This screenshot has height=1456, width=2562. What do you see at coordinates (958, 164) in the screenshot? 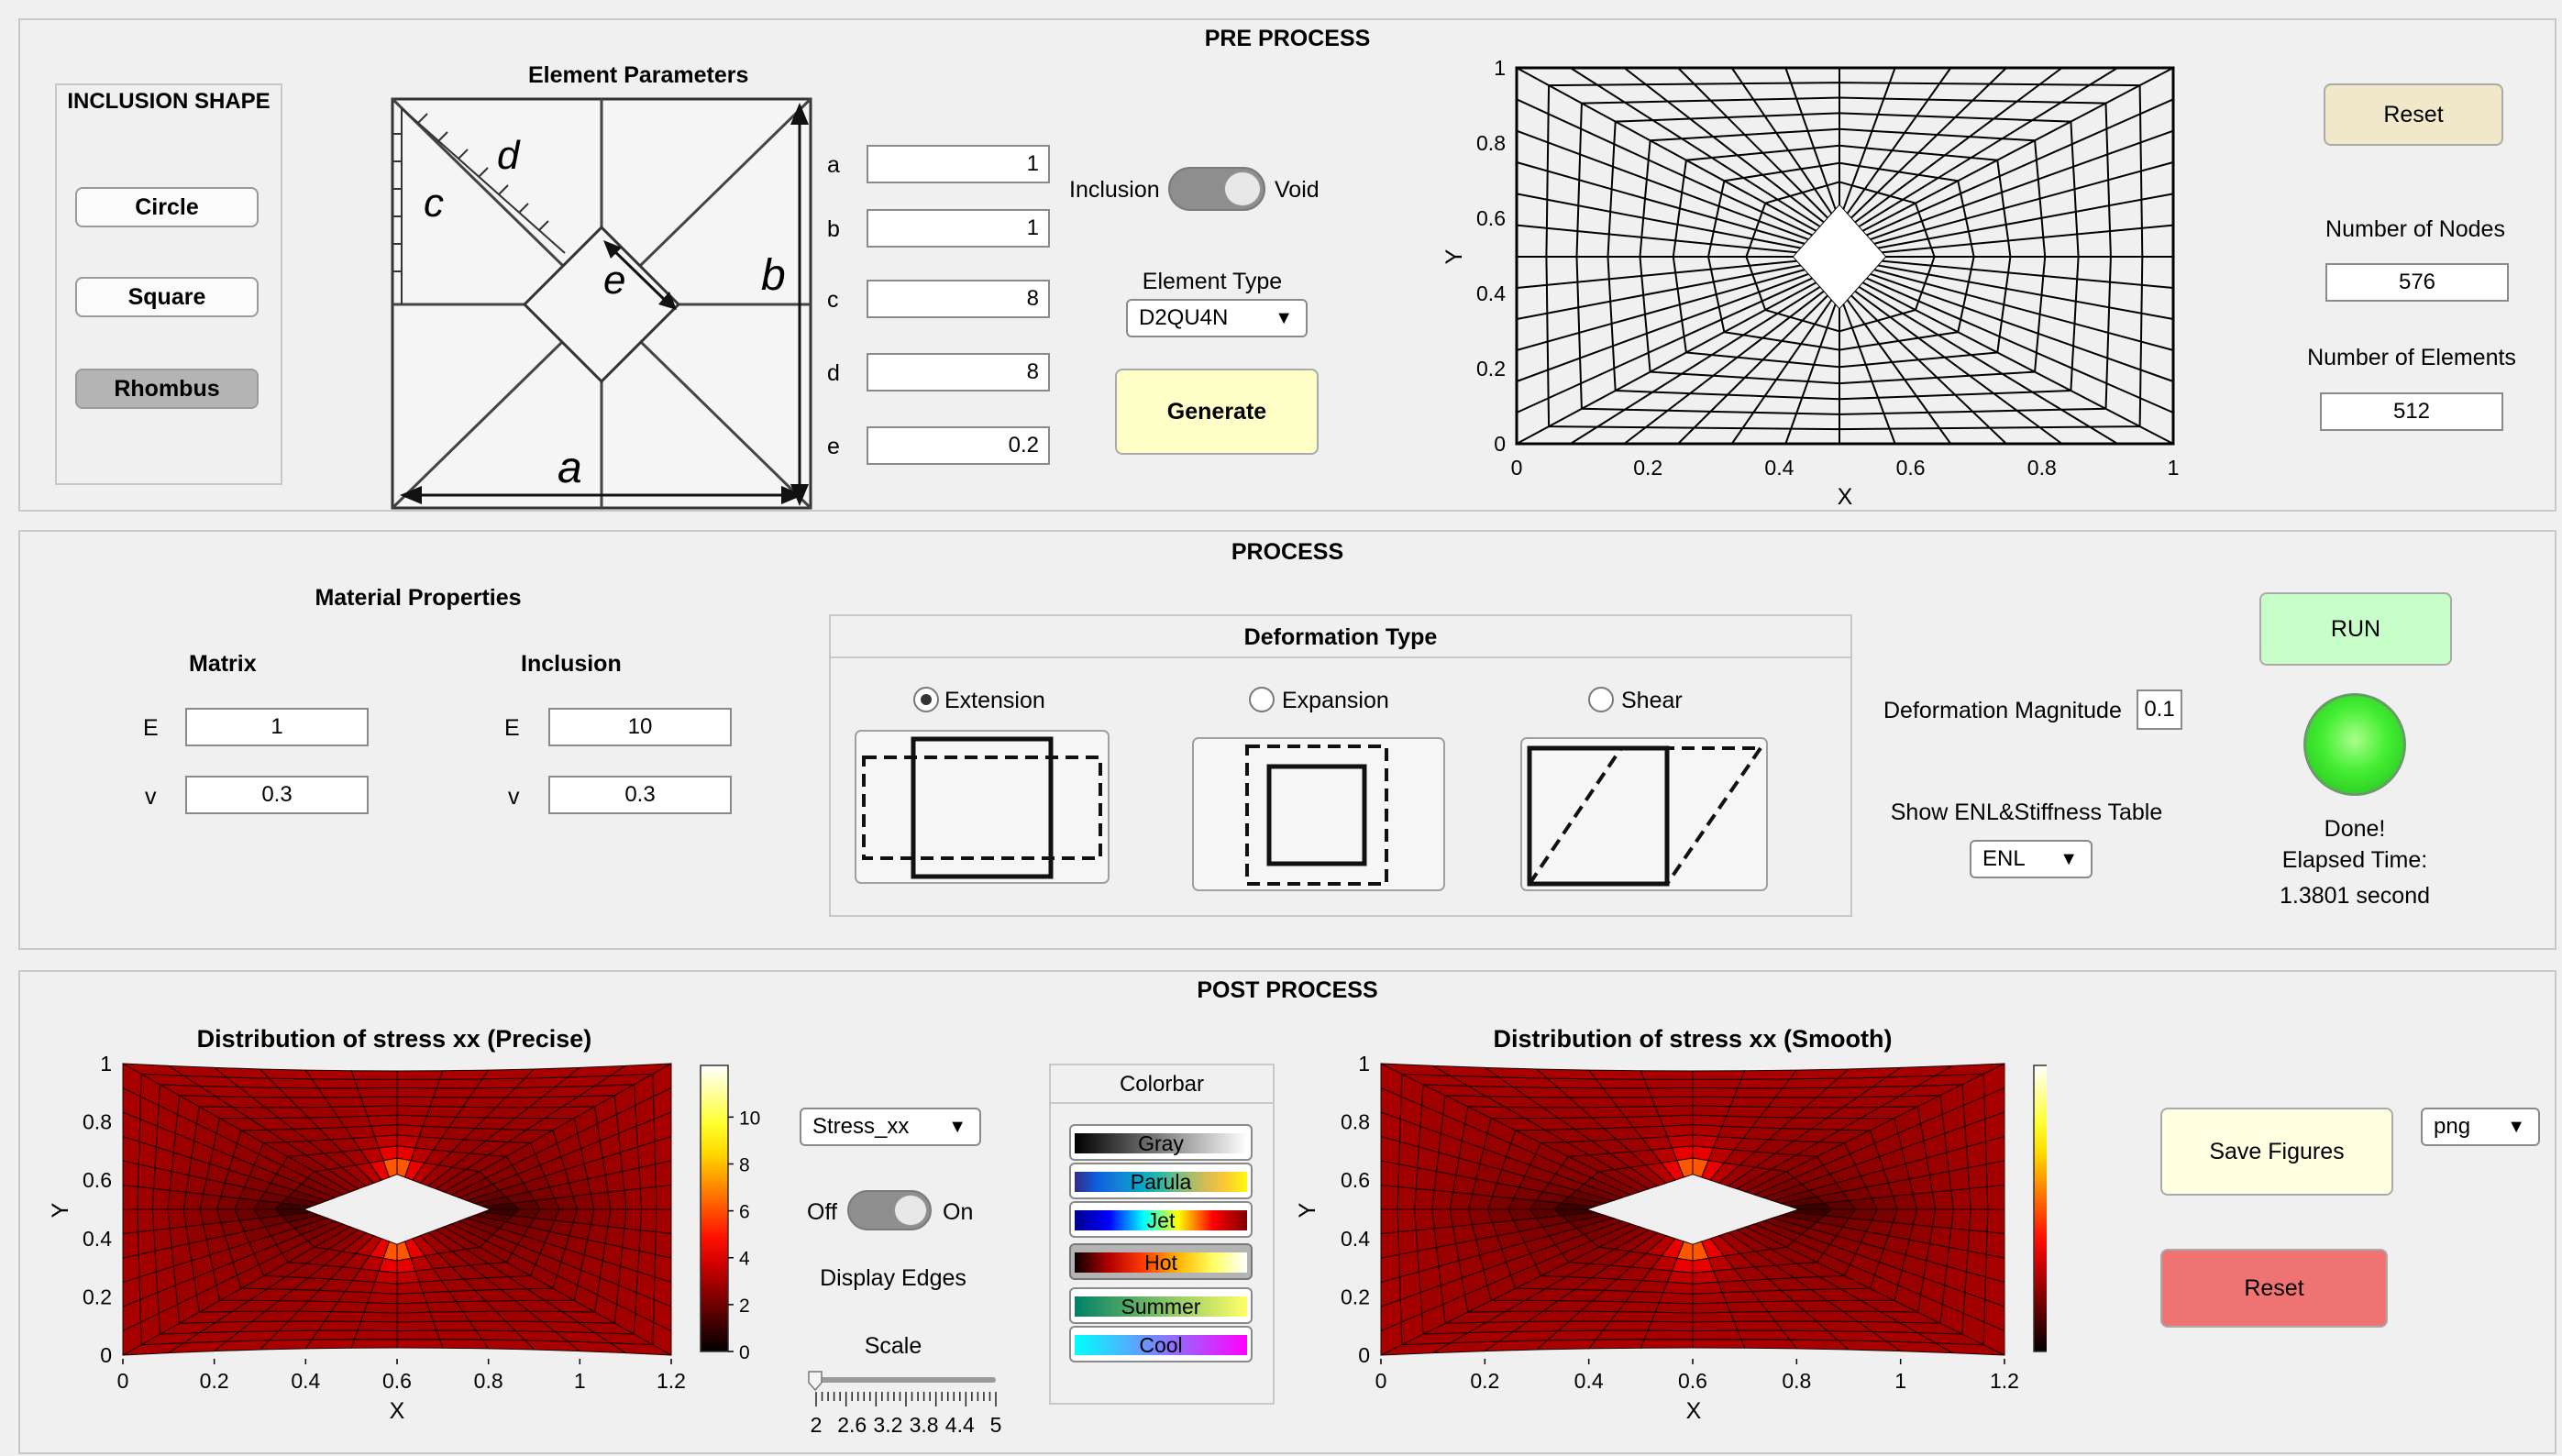
I see `param-a-input: 1` at bounding box center [958, 164].